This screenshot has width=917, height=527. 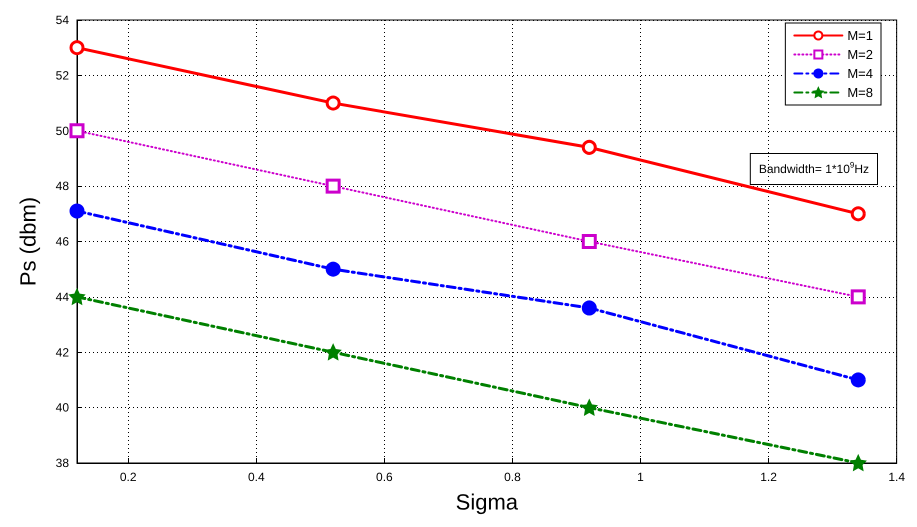 I want to click on y-axis-title: Ps (dbm), so click(x=28, y=241).